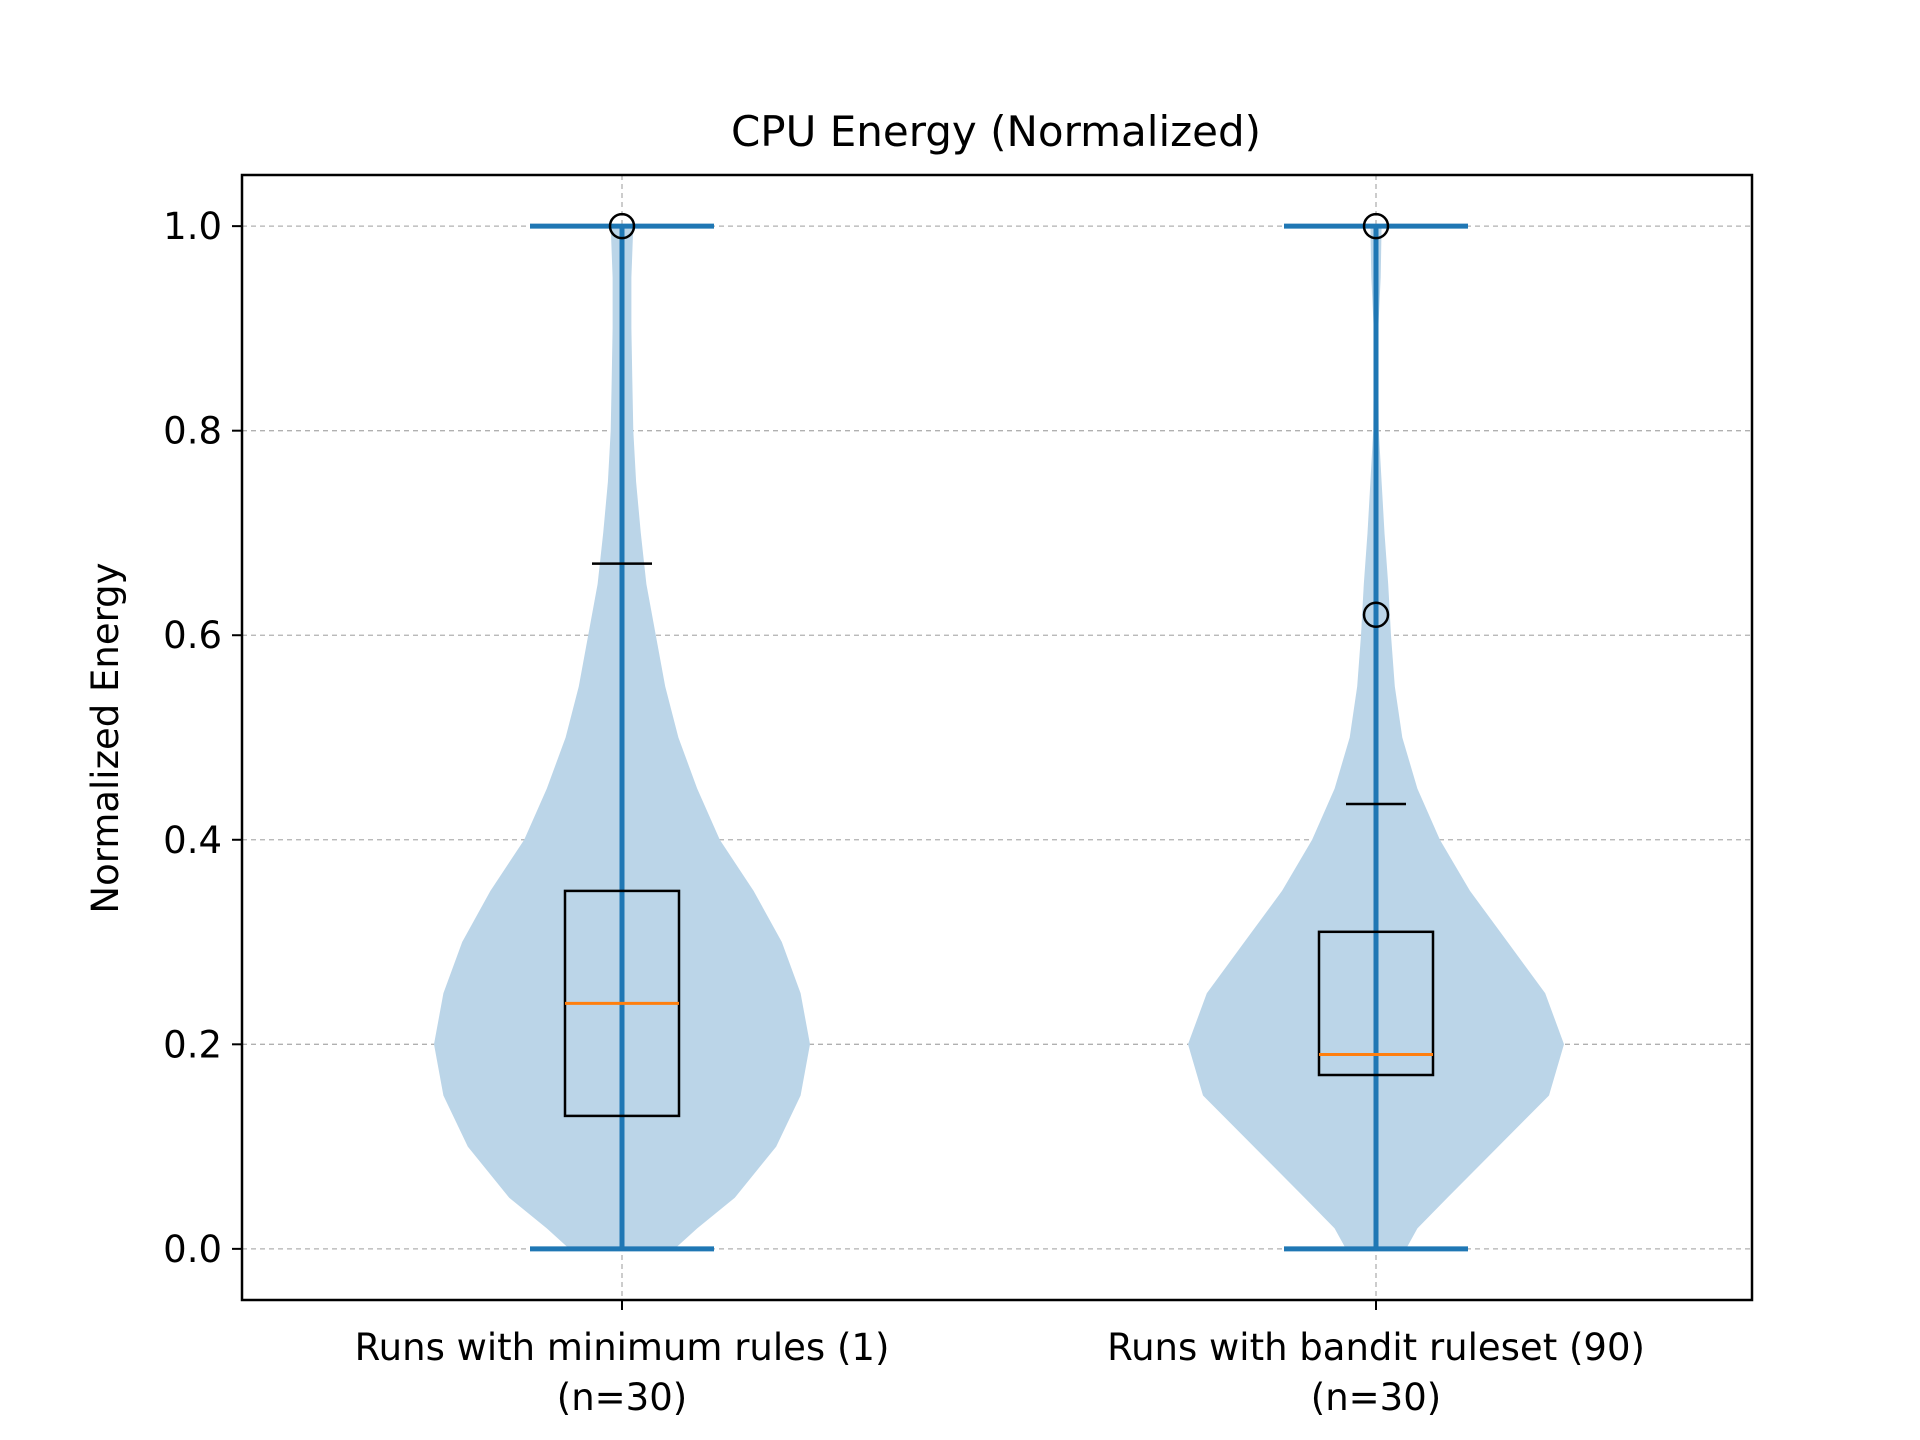 The width and height of the screenshot is (1920, 1440). What do you see at coordinates (192, 840) in the screenshot?
I see `y-tick-label: 0.4` at bounding box center [192, 840].